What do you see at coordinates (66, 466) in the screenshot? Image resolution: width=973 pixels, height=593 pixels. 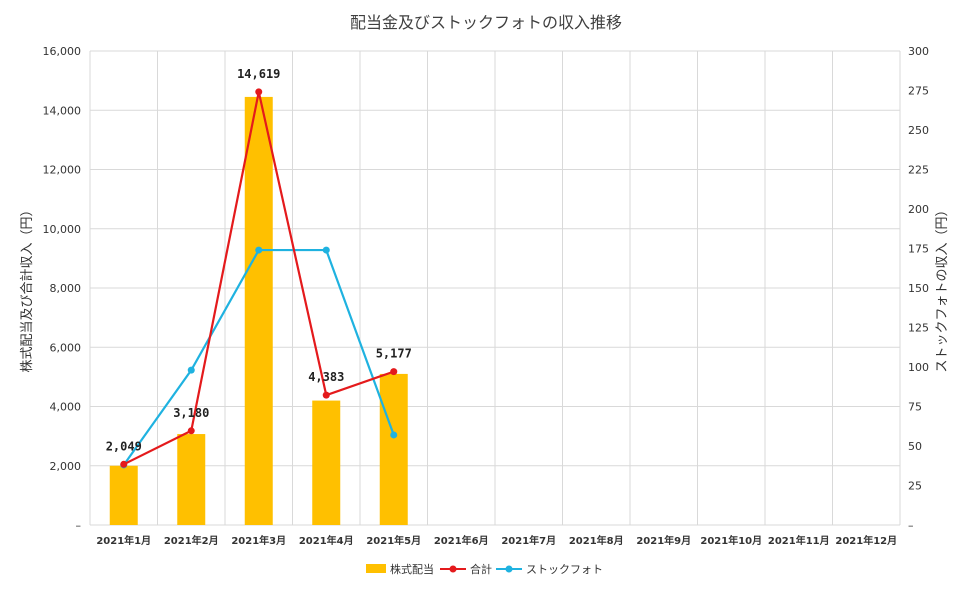 I see `y-left-tick-label: 2,000` at bounding box center [66, 466].